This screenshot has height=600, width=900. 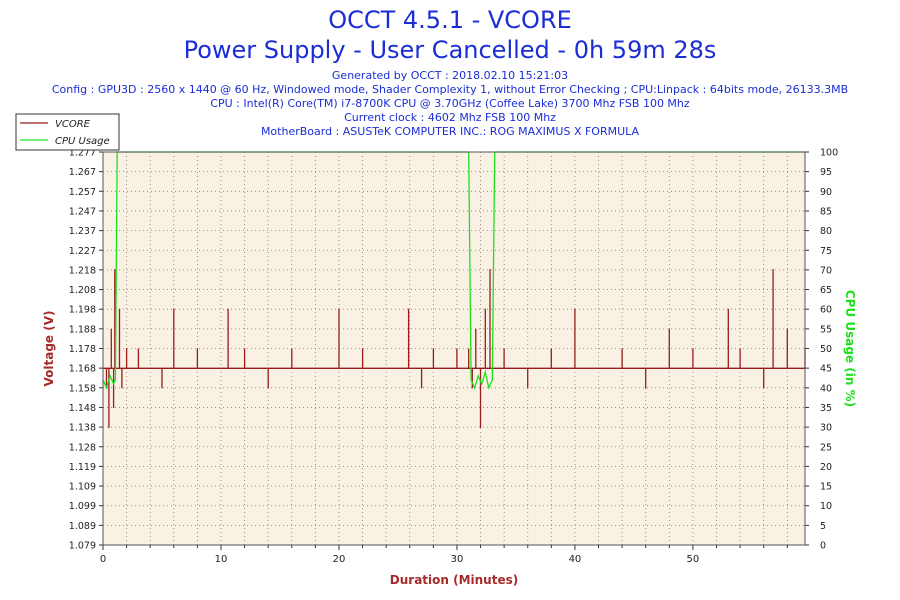 I want to click on info-clock: Current clock : 4602 Mhz FSB 100 Mhz, so click(x=450, y=117).